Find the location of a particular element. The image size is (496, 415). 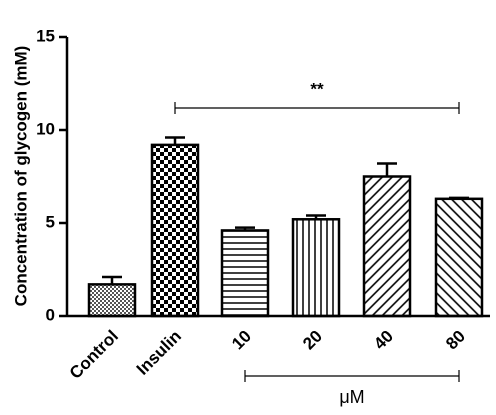

y-tick-label: 0 is located at coordinates (50, 314).